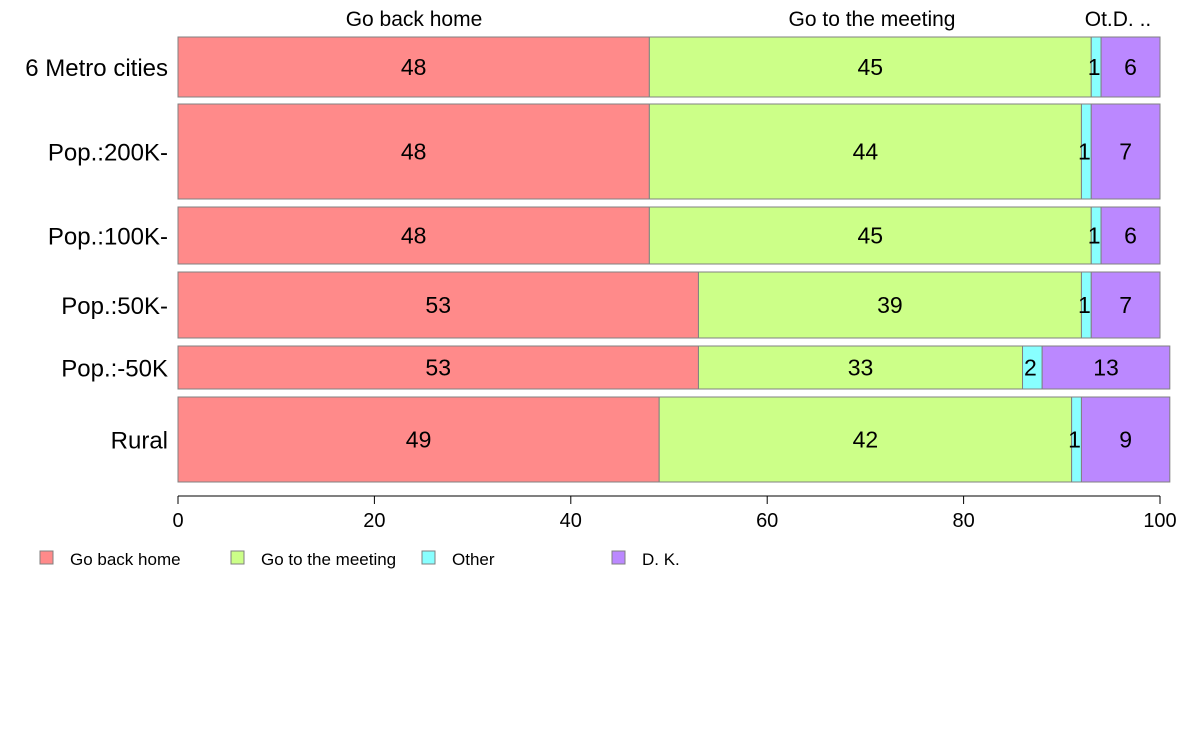 This screenshot has height=741, width=1188. I want to click on category-label: Pop.:100K-, so click(108, 237).